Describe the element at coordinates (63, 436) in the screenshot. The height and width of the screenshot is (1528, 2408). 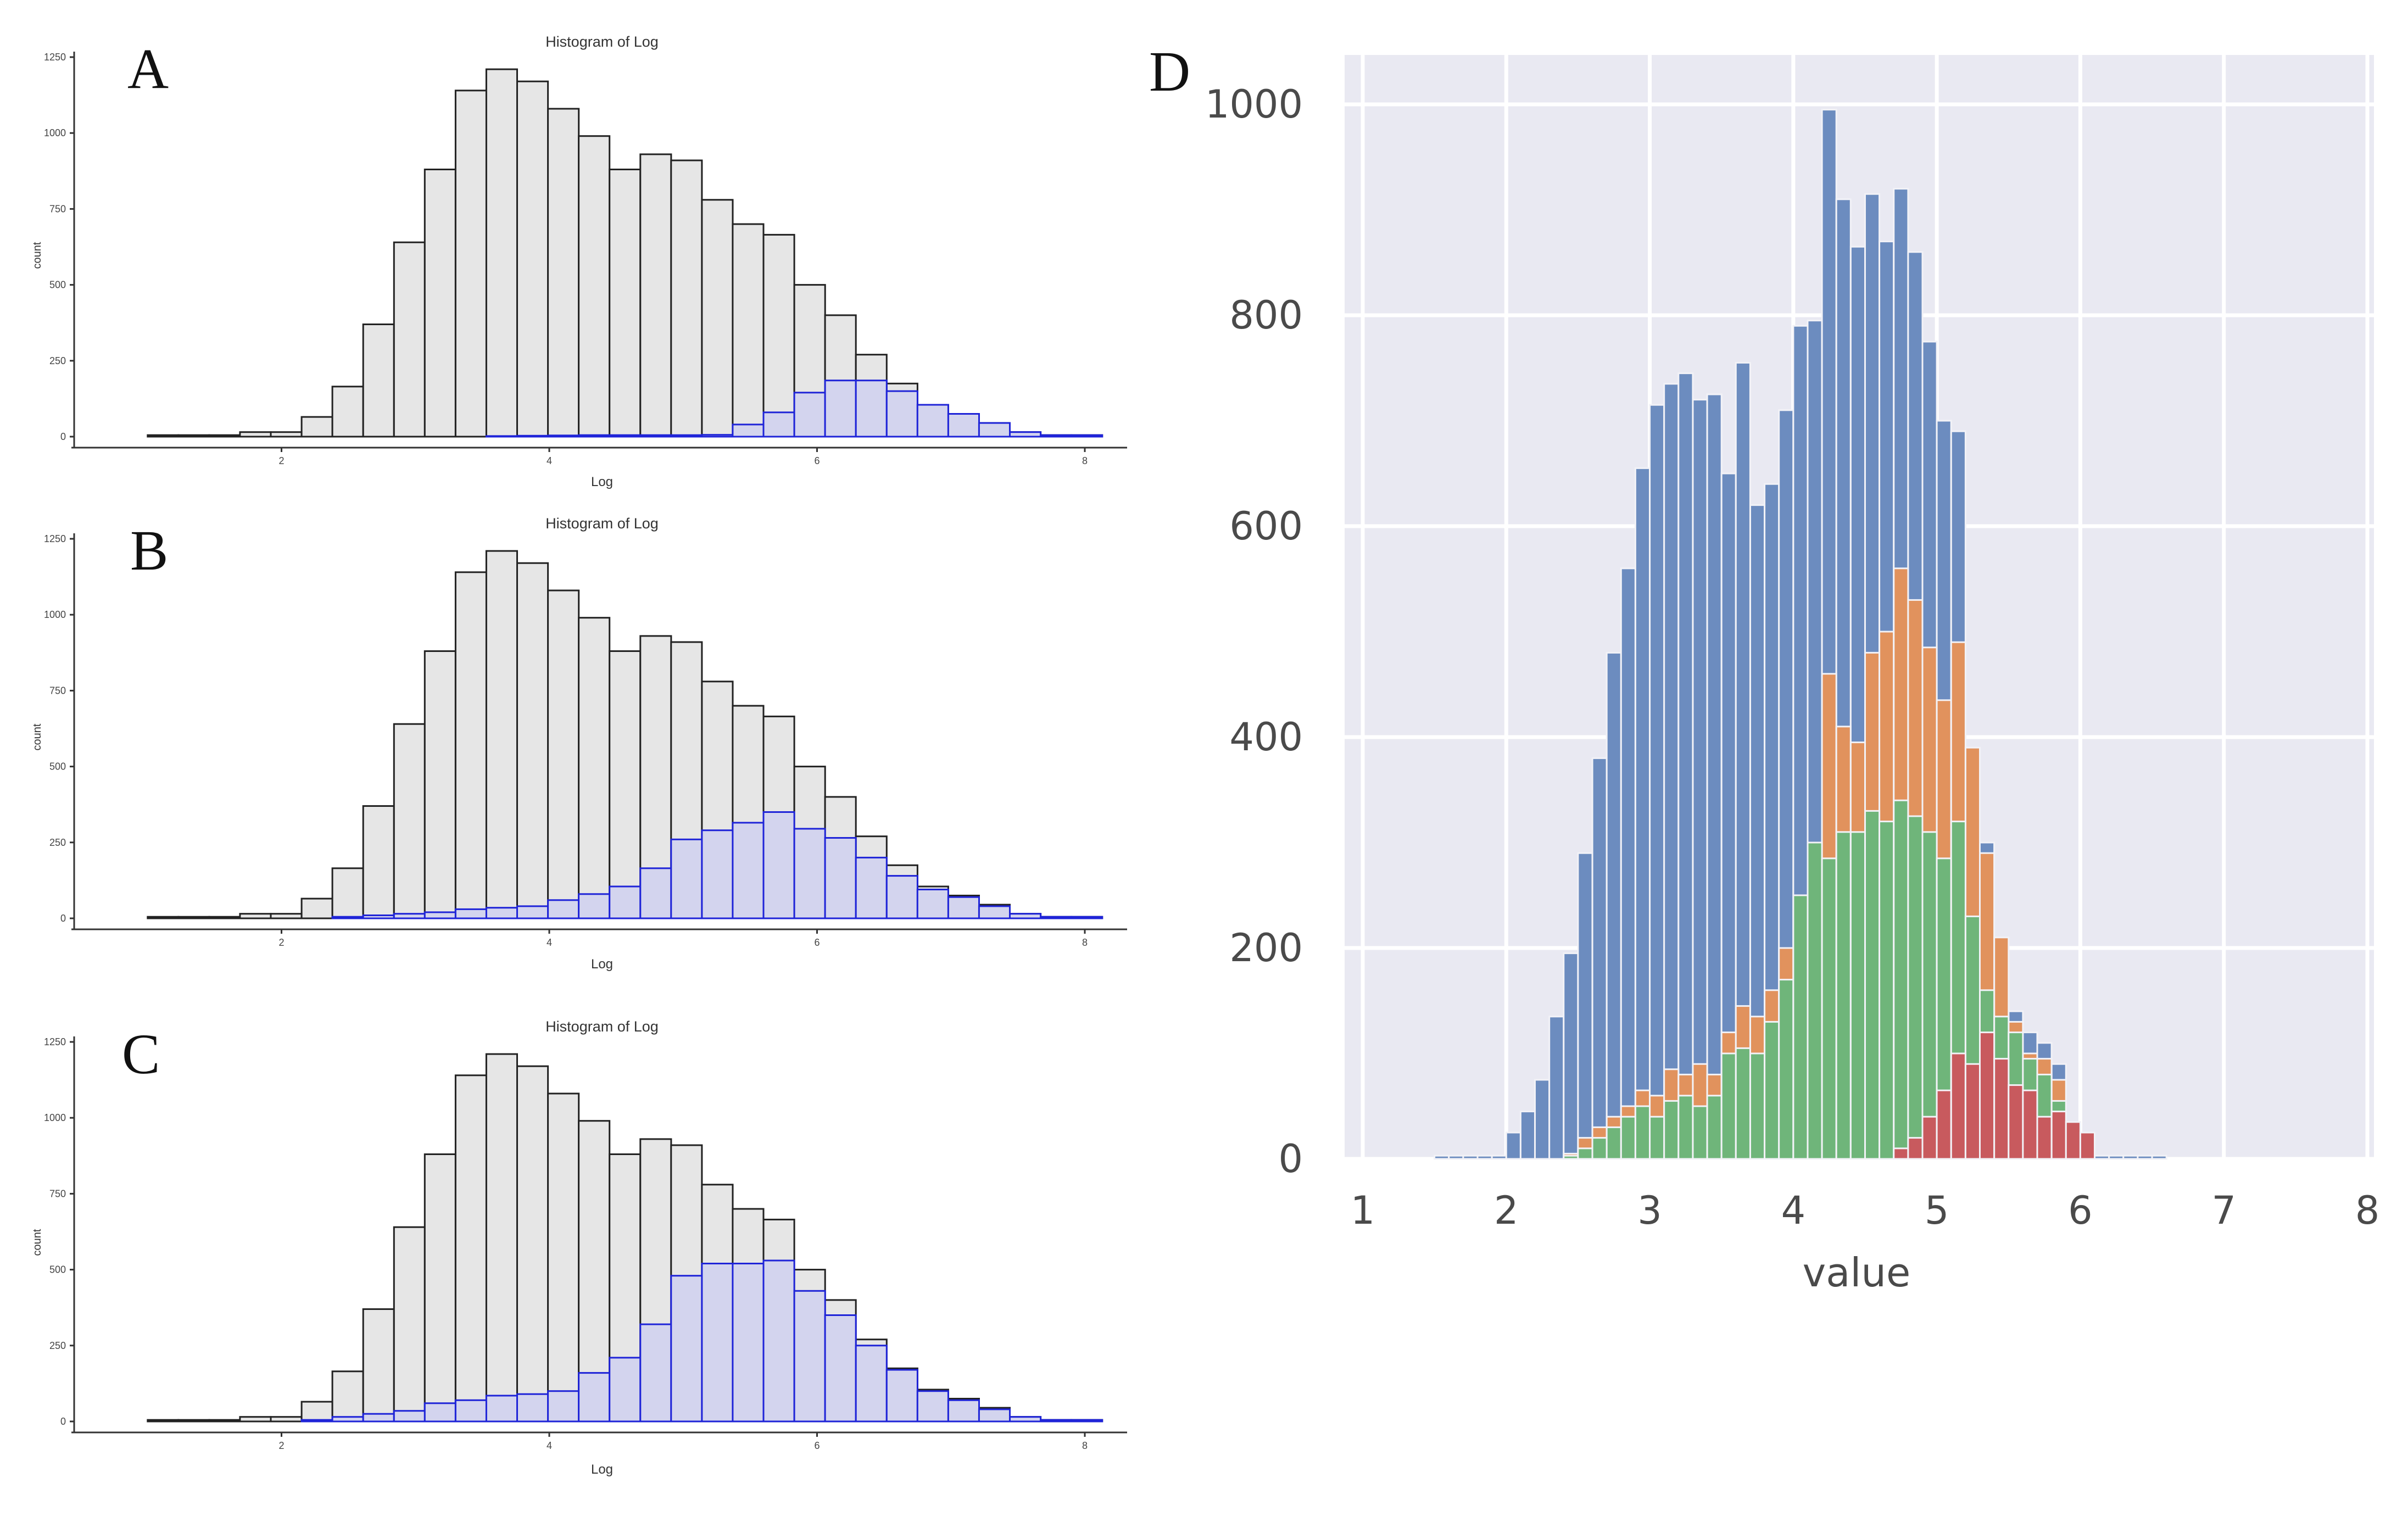
I see `y-tick-label: 0` at that location.